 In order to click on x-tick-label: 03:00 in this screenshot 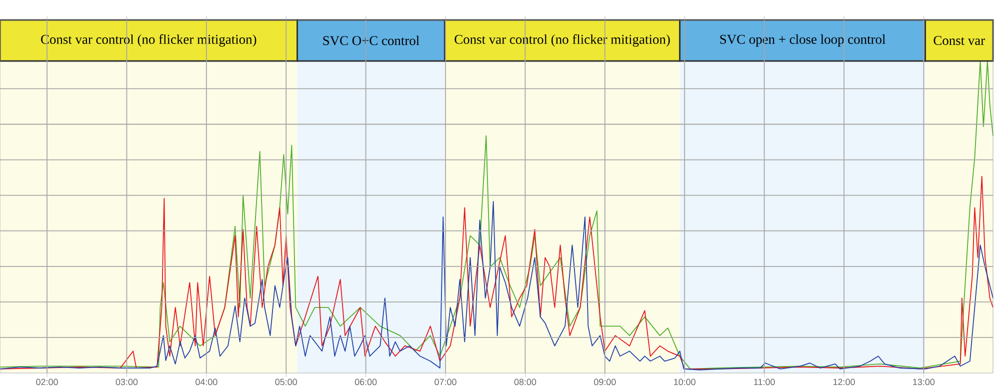, I will do `click(127, 382)`.